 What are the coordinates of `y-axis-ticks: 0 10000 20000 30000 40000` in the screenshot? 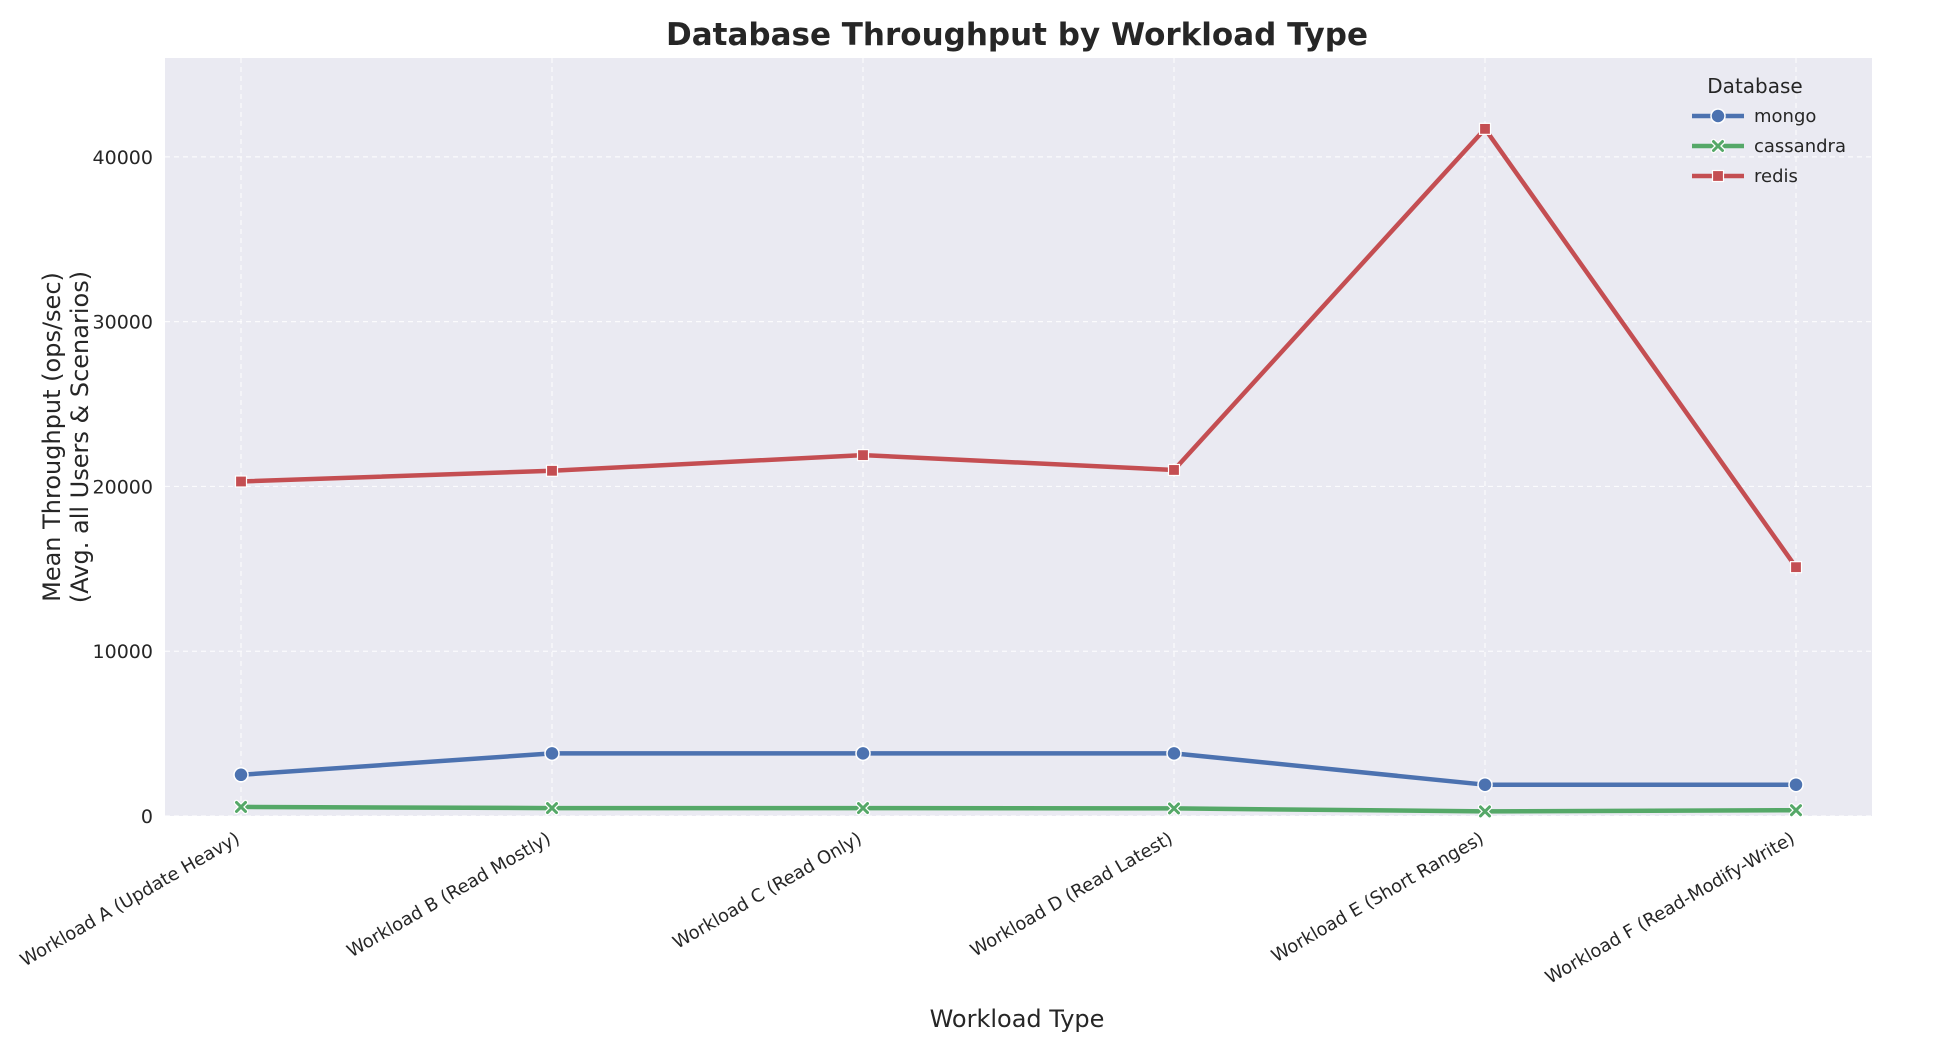 It's located at (123, 487).